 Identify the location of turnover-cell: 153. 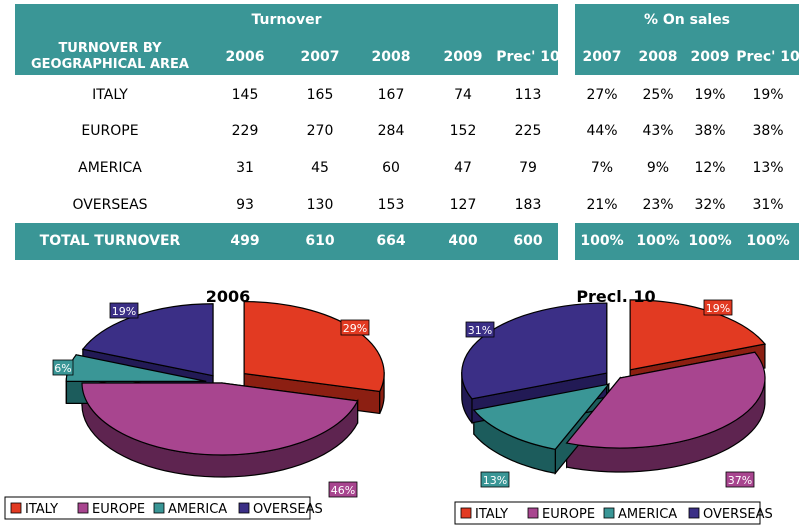
(391, 205).